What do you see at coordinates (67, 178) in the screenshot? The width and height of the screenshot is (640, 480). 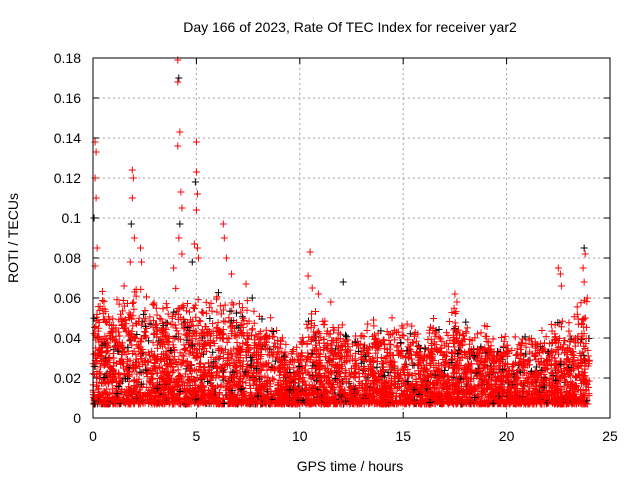 I see `y-tick-label: 0.12` at bounding box center [67, 178].